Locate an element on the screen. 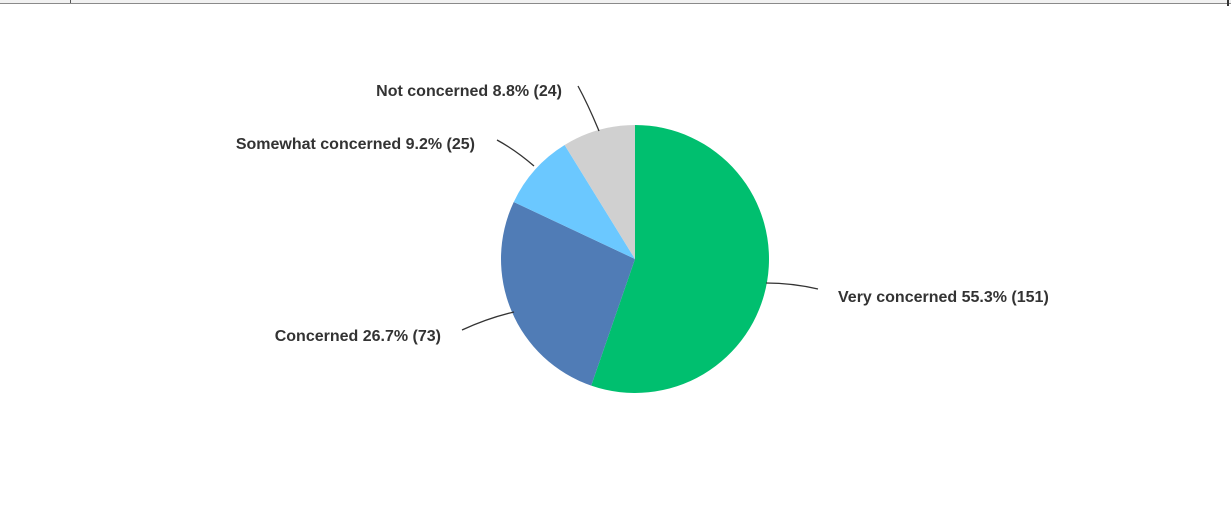 The image size is (1231, 520). slice-label-somewhat-concerned: Somewhat concerned 9.2% (25) is located at coordinates (355, 144).